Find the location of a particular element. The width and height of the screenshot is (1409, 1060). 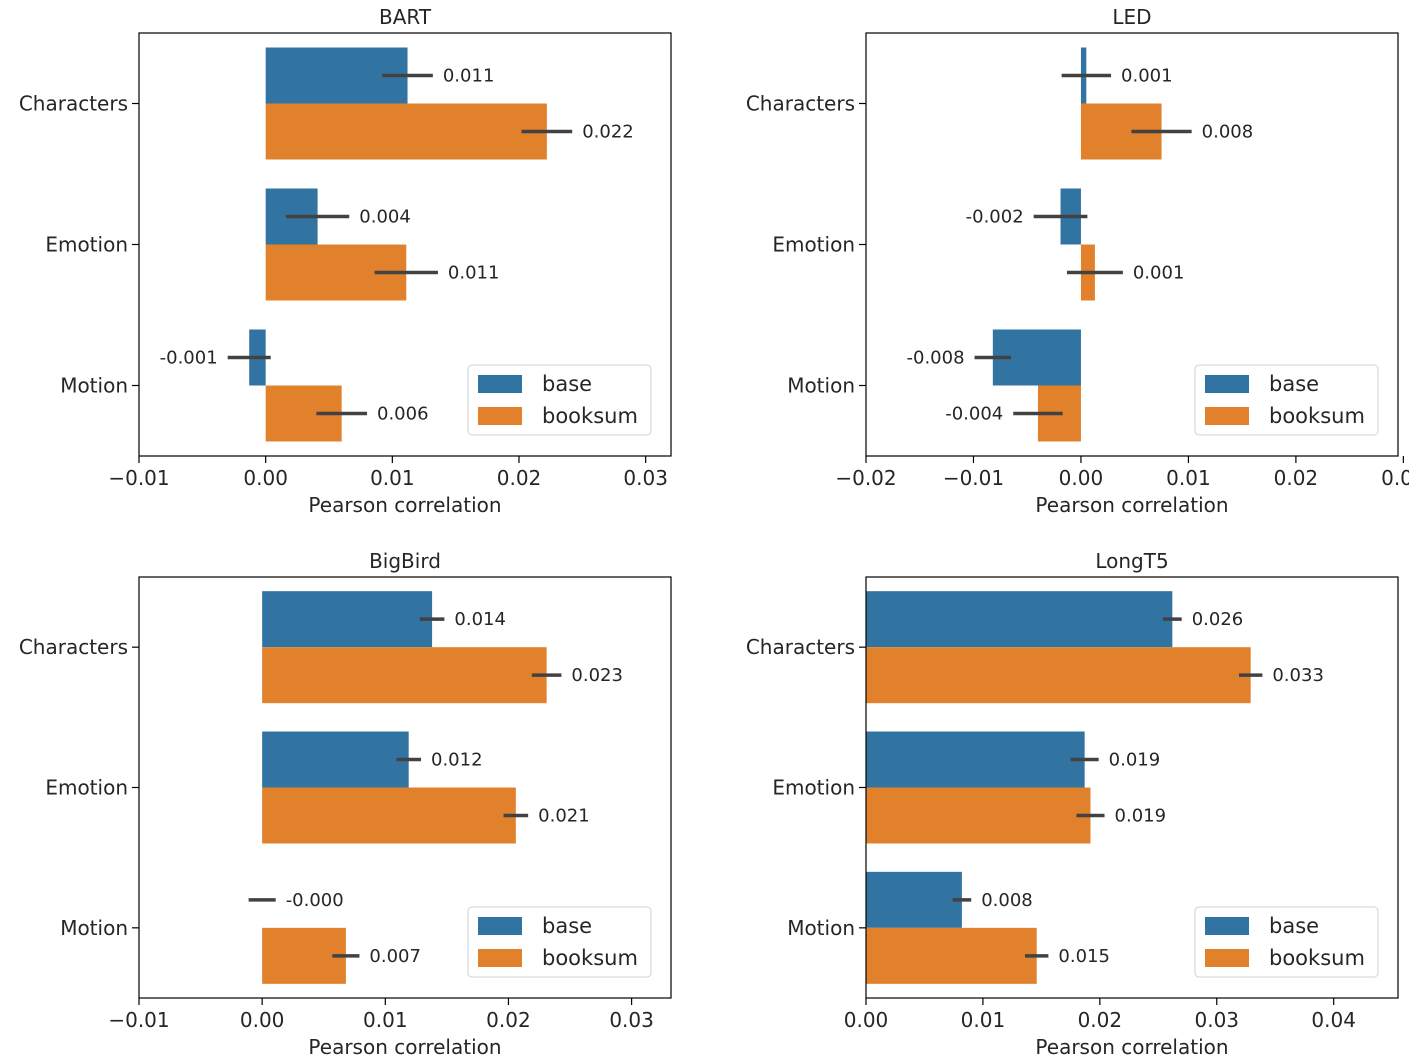

data-label-booksum-emotion: 0.011 is located at coordinates (474, 273).